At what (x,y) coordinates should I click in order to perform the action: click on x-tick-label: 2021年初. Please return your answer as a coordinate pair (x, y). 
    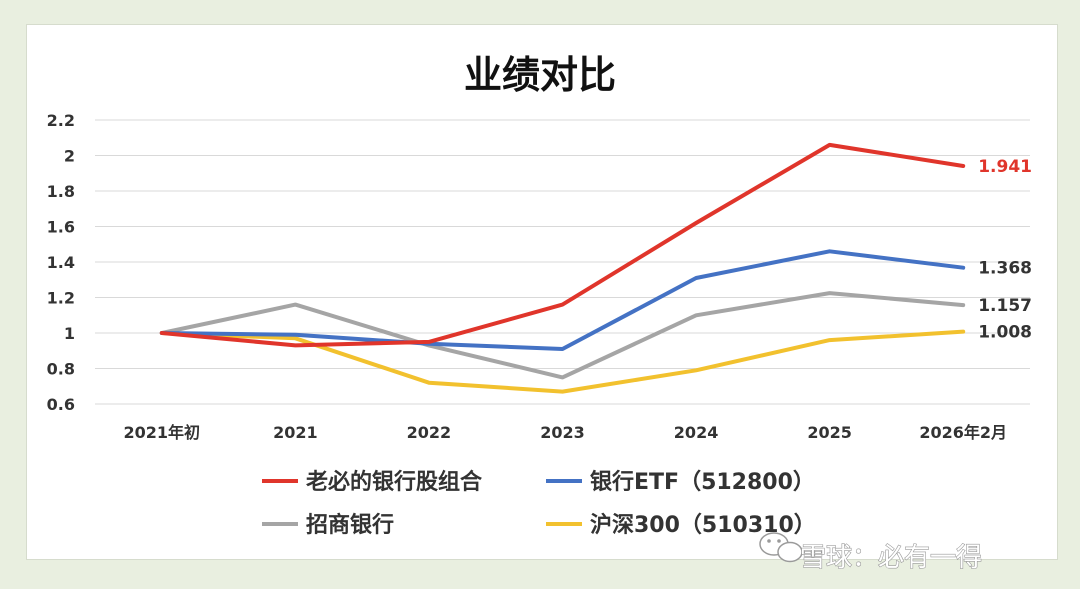
    Looking at the image, I should click on (162, 432).